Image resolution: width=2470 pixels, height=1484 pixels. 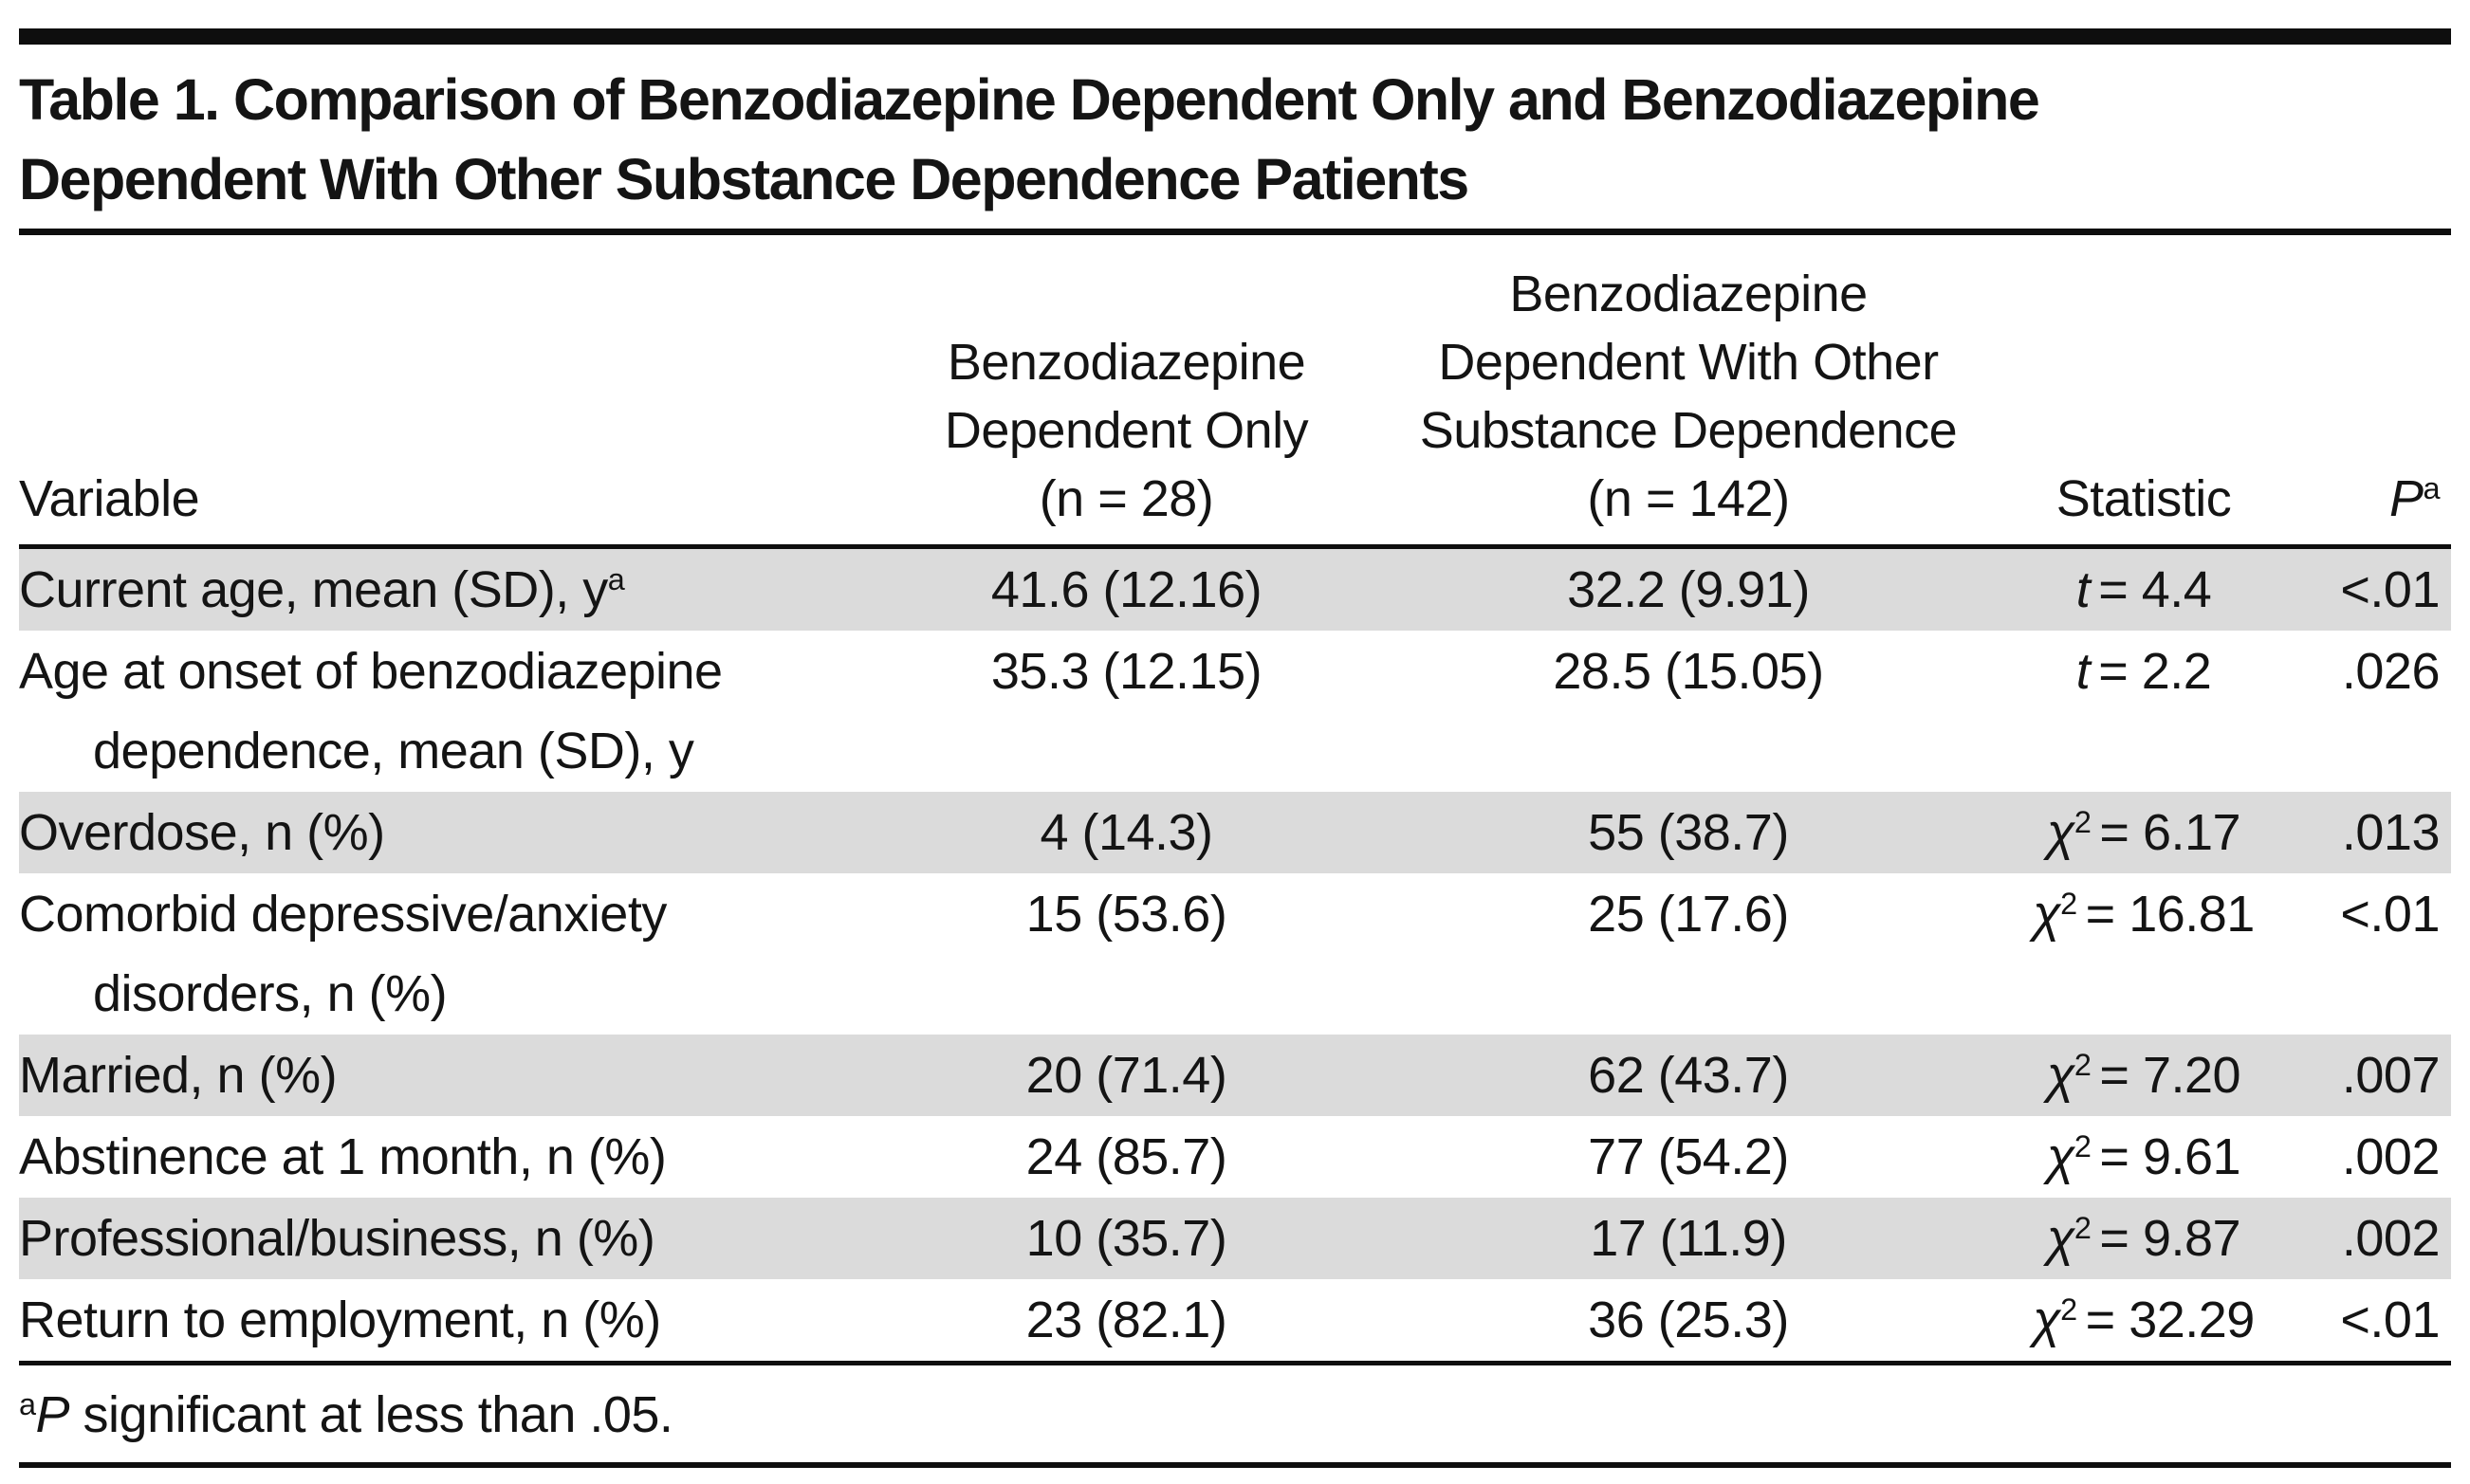 What do you see at coordinates (337, 1238) in the screenshot?
I see `row-label: Professional/business, n (%)` at bounding box center [337, 1238].